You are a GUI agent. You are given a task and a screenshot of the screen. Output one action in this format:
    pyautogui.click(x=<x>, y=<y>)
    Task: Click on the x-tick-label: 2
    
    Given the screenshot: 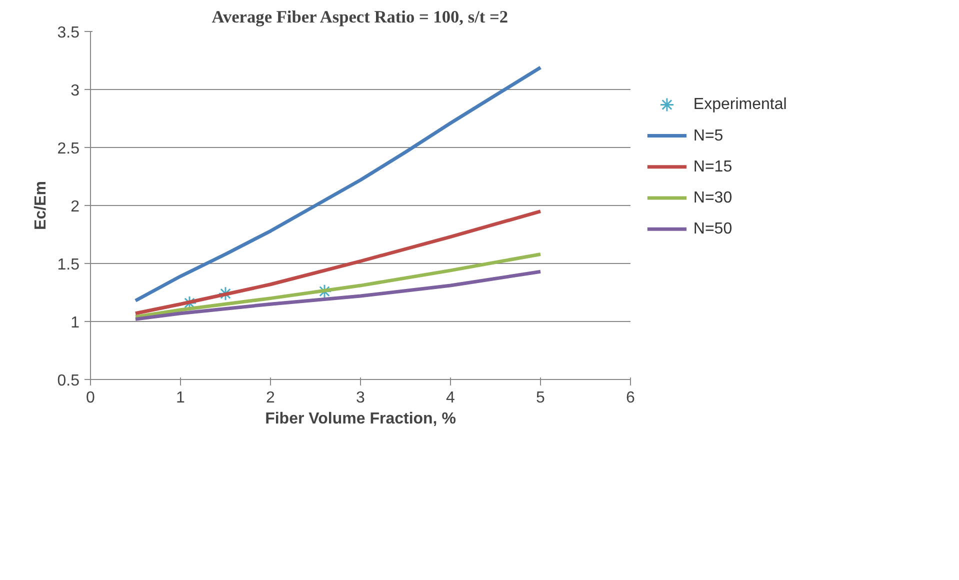 What is the action you would take?
    pyautogui.click(x=271, y=398)
    